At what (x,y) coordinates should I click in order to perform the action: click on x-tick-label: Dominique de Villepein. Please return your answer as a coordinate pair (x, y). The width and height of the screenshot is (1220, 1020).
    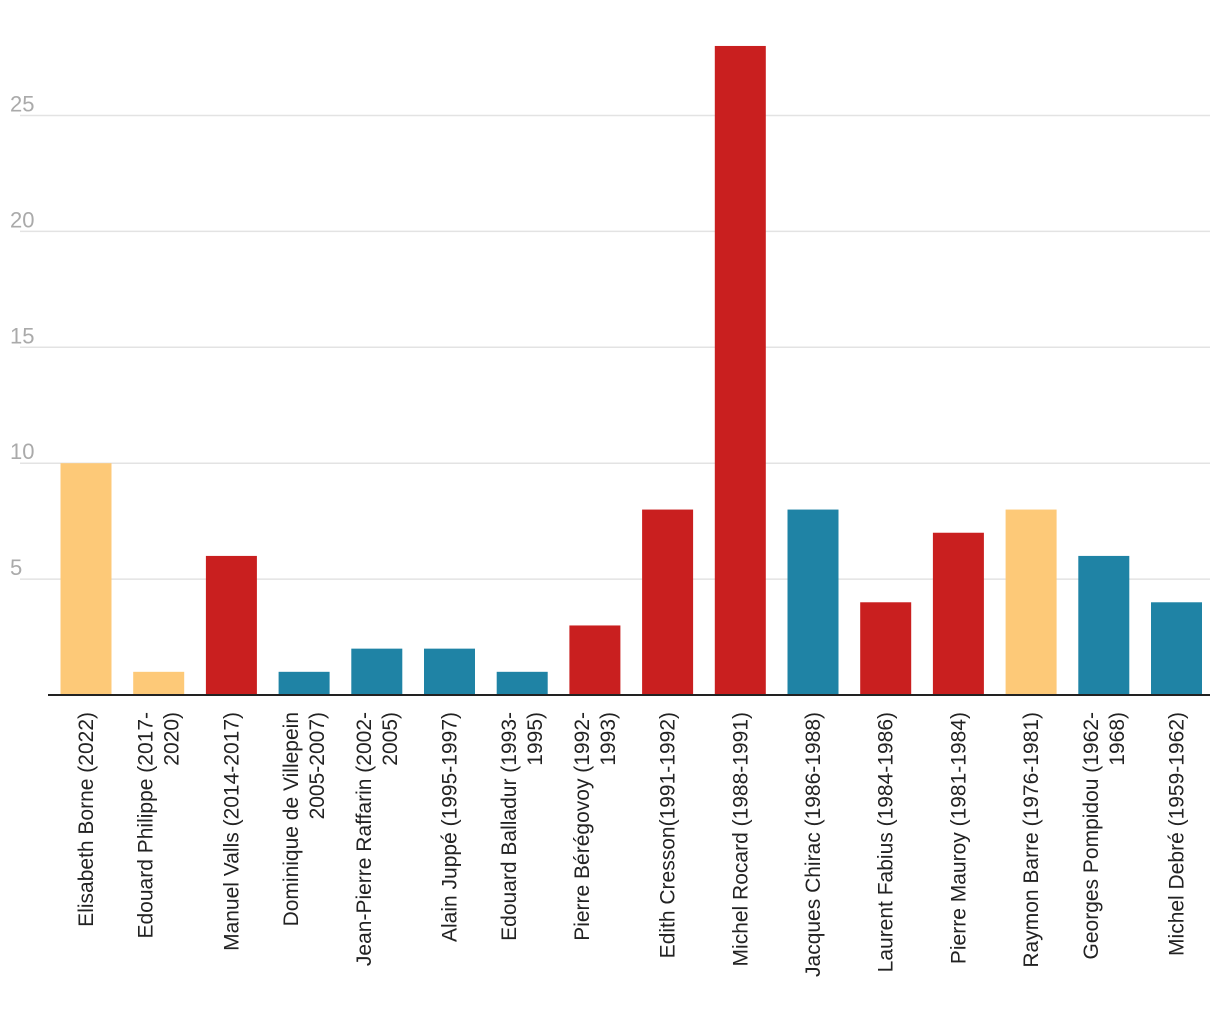
    Looking at the image, I should click on (291, 819).